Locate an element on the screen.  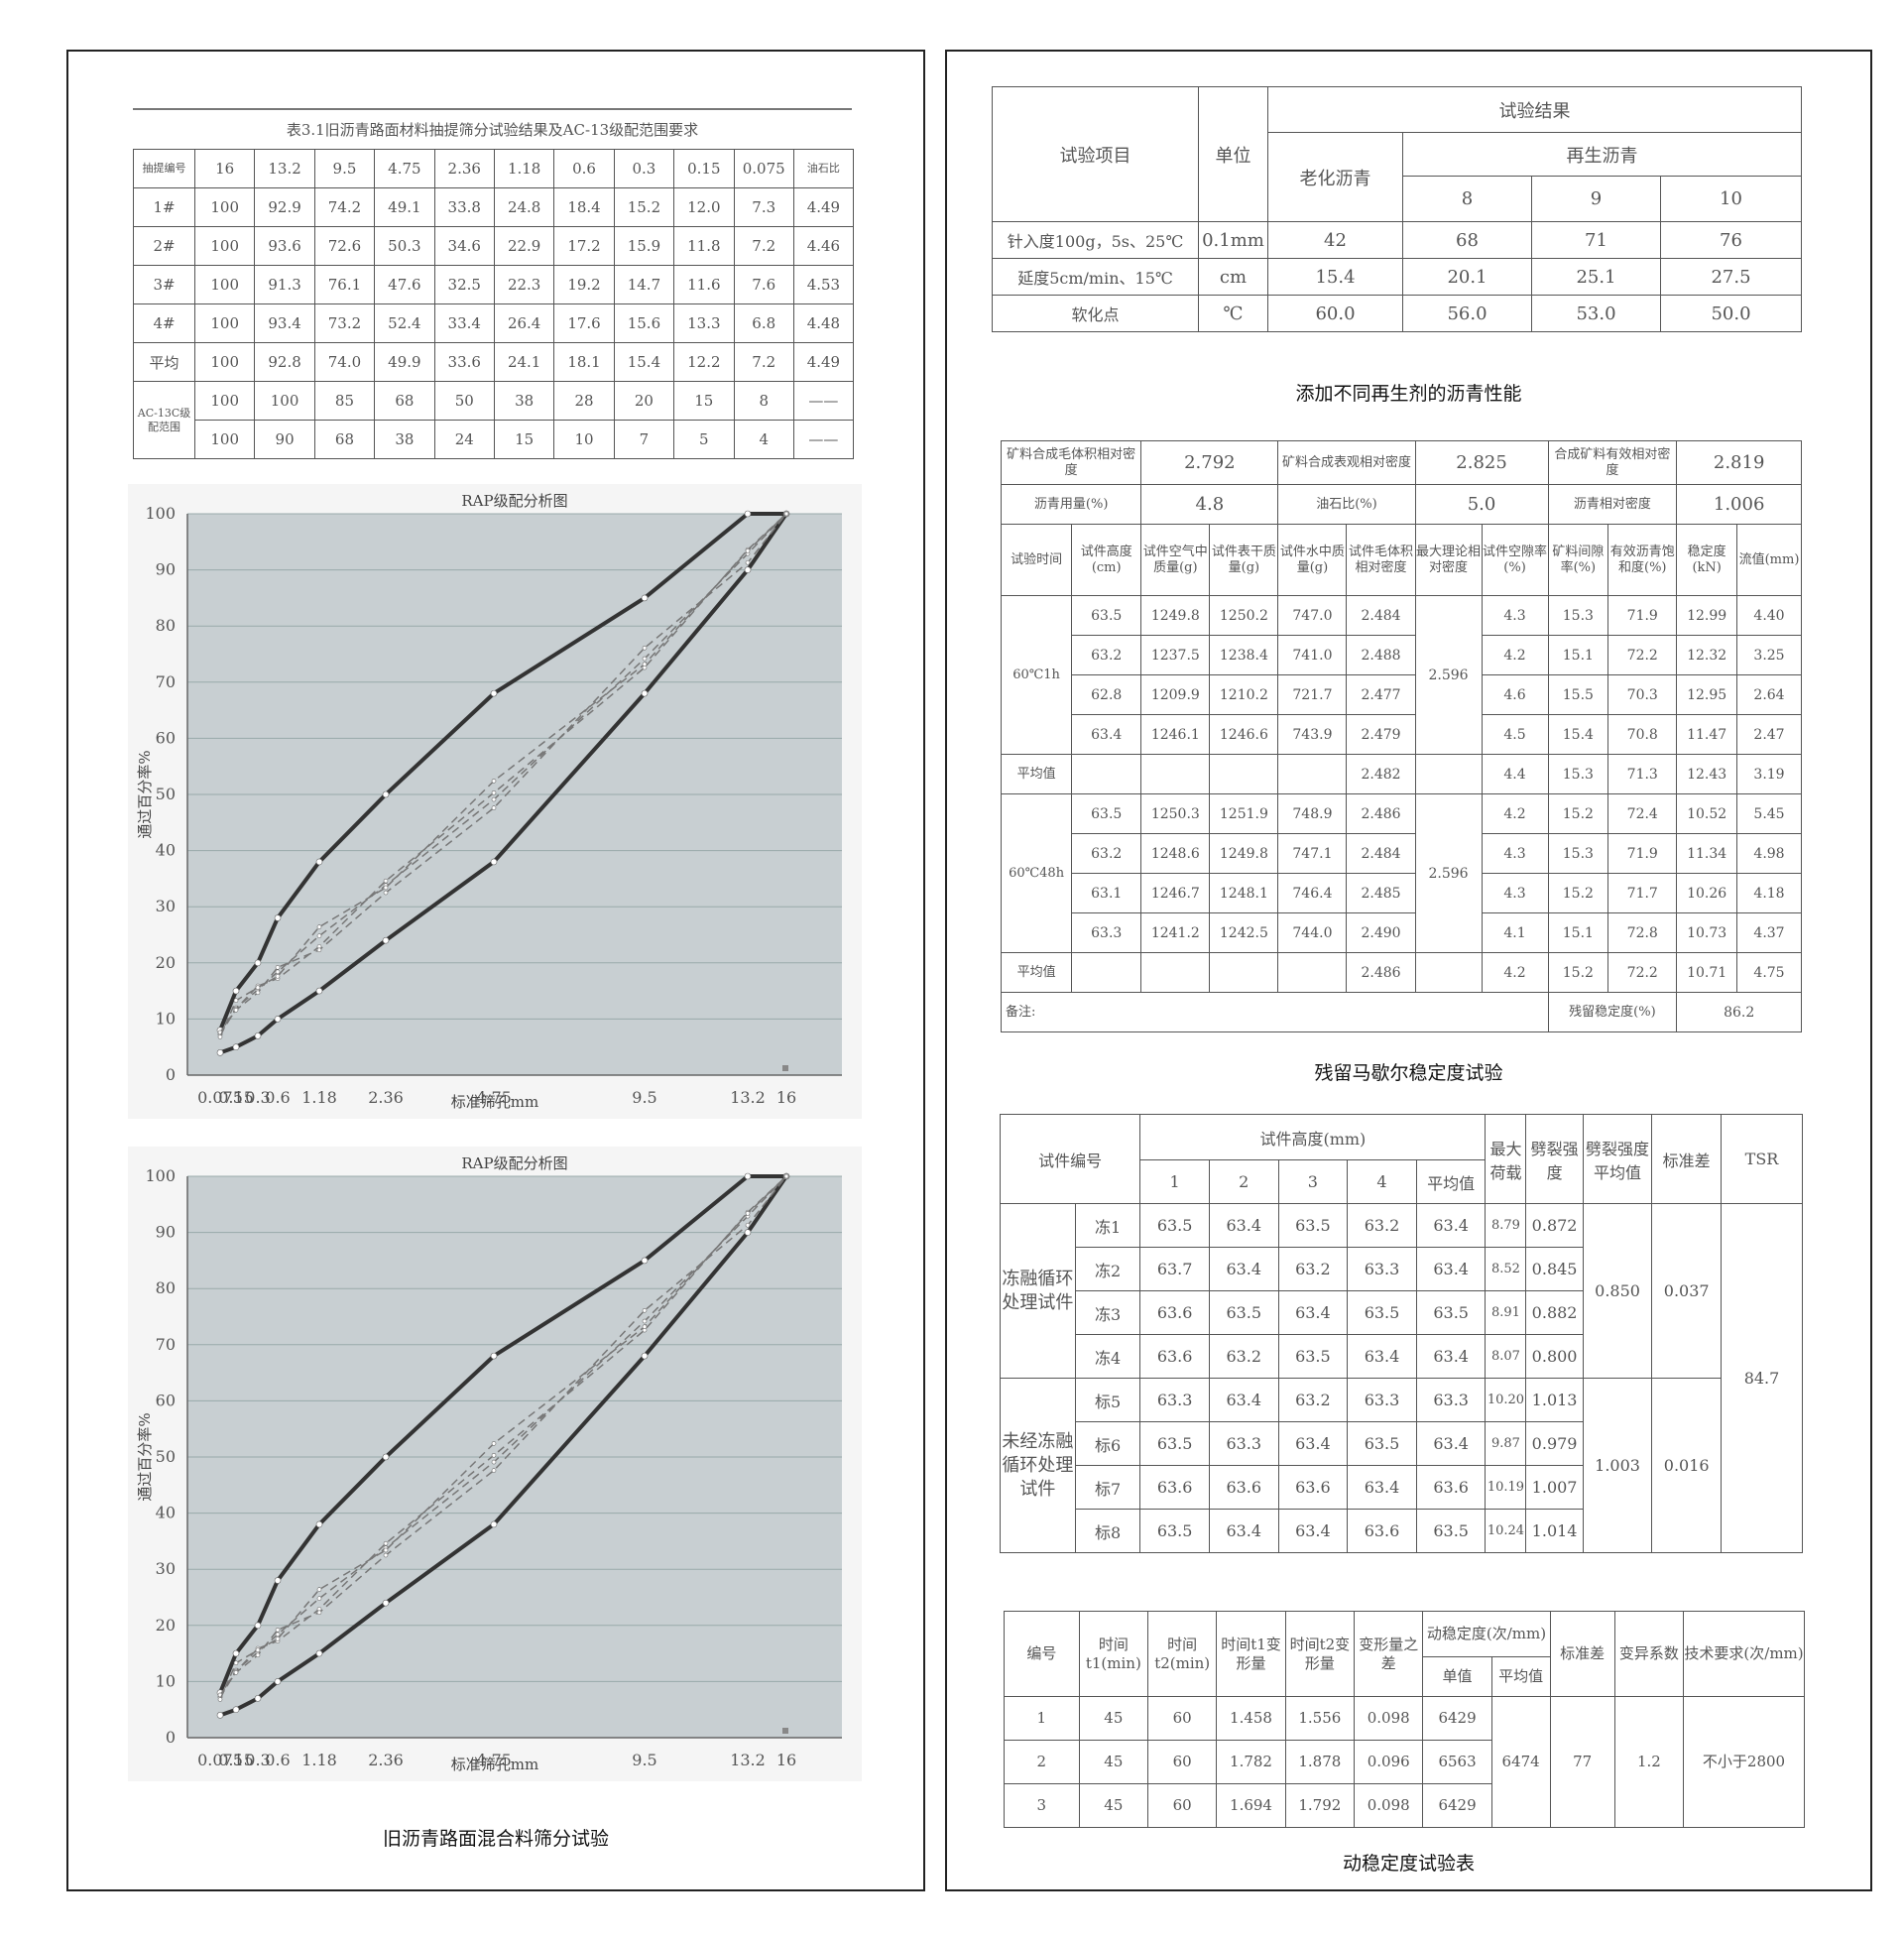
table-cell: 矿料合成表观相对密度 is located at coordinates (1346, 462).